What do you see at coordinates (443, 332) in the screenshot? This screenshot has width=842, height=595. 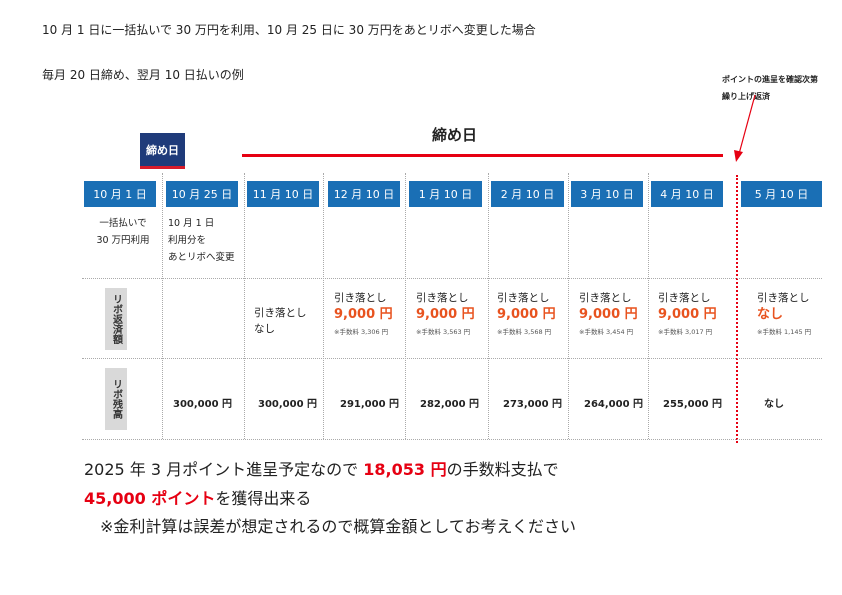 I see `payment-fee: ※手数料 3,563 円` at bounding box center [443, 332].